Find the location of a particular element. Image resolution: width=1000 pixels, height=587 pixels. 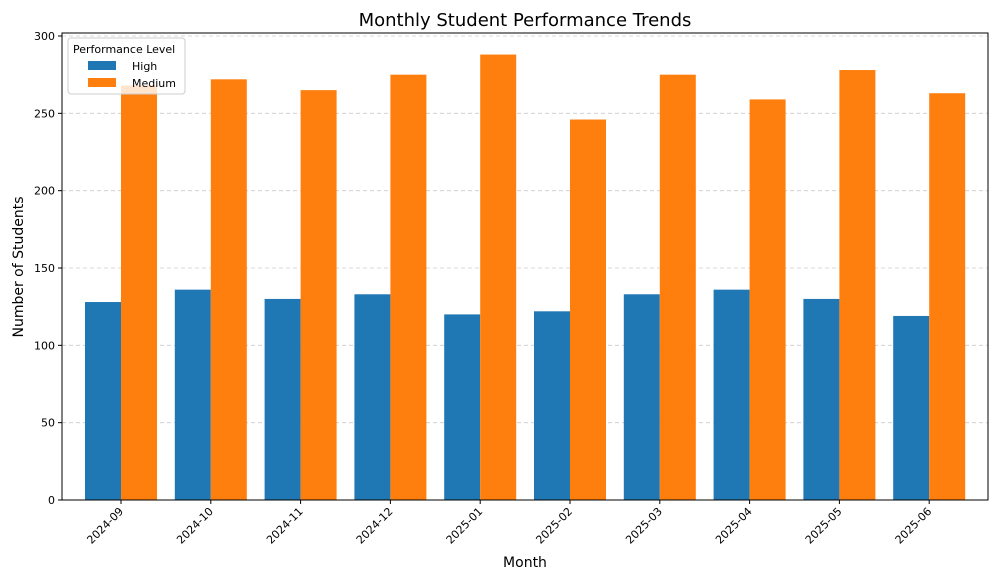

y-tick-label: 300 is located at coordinates (44, 36).